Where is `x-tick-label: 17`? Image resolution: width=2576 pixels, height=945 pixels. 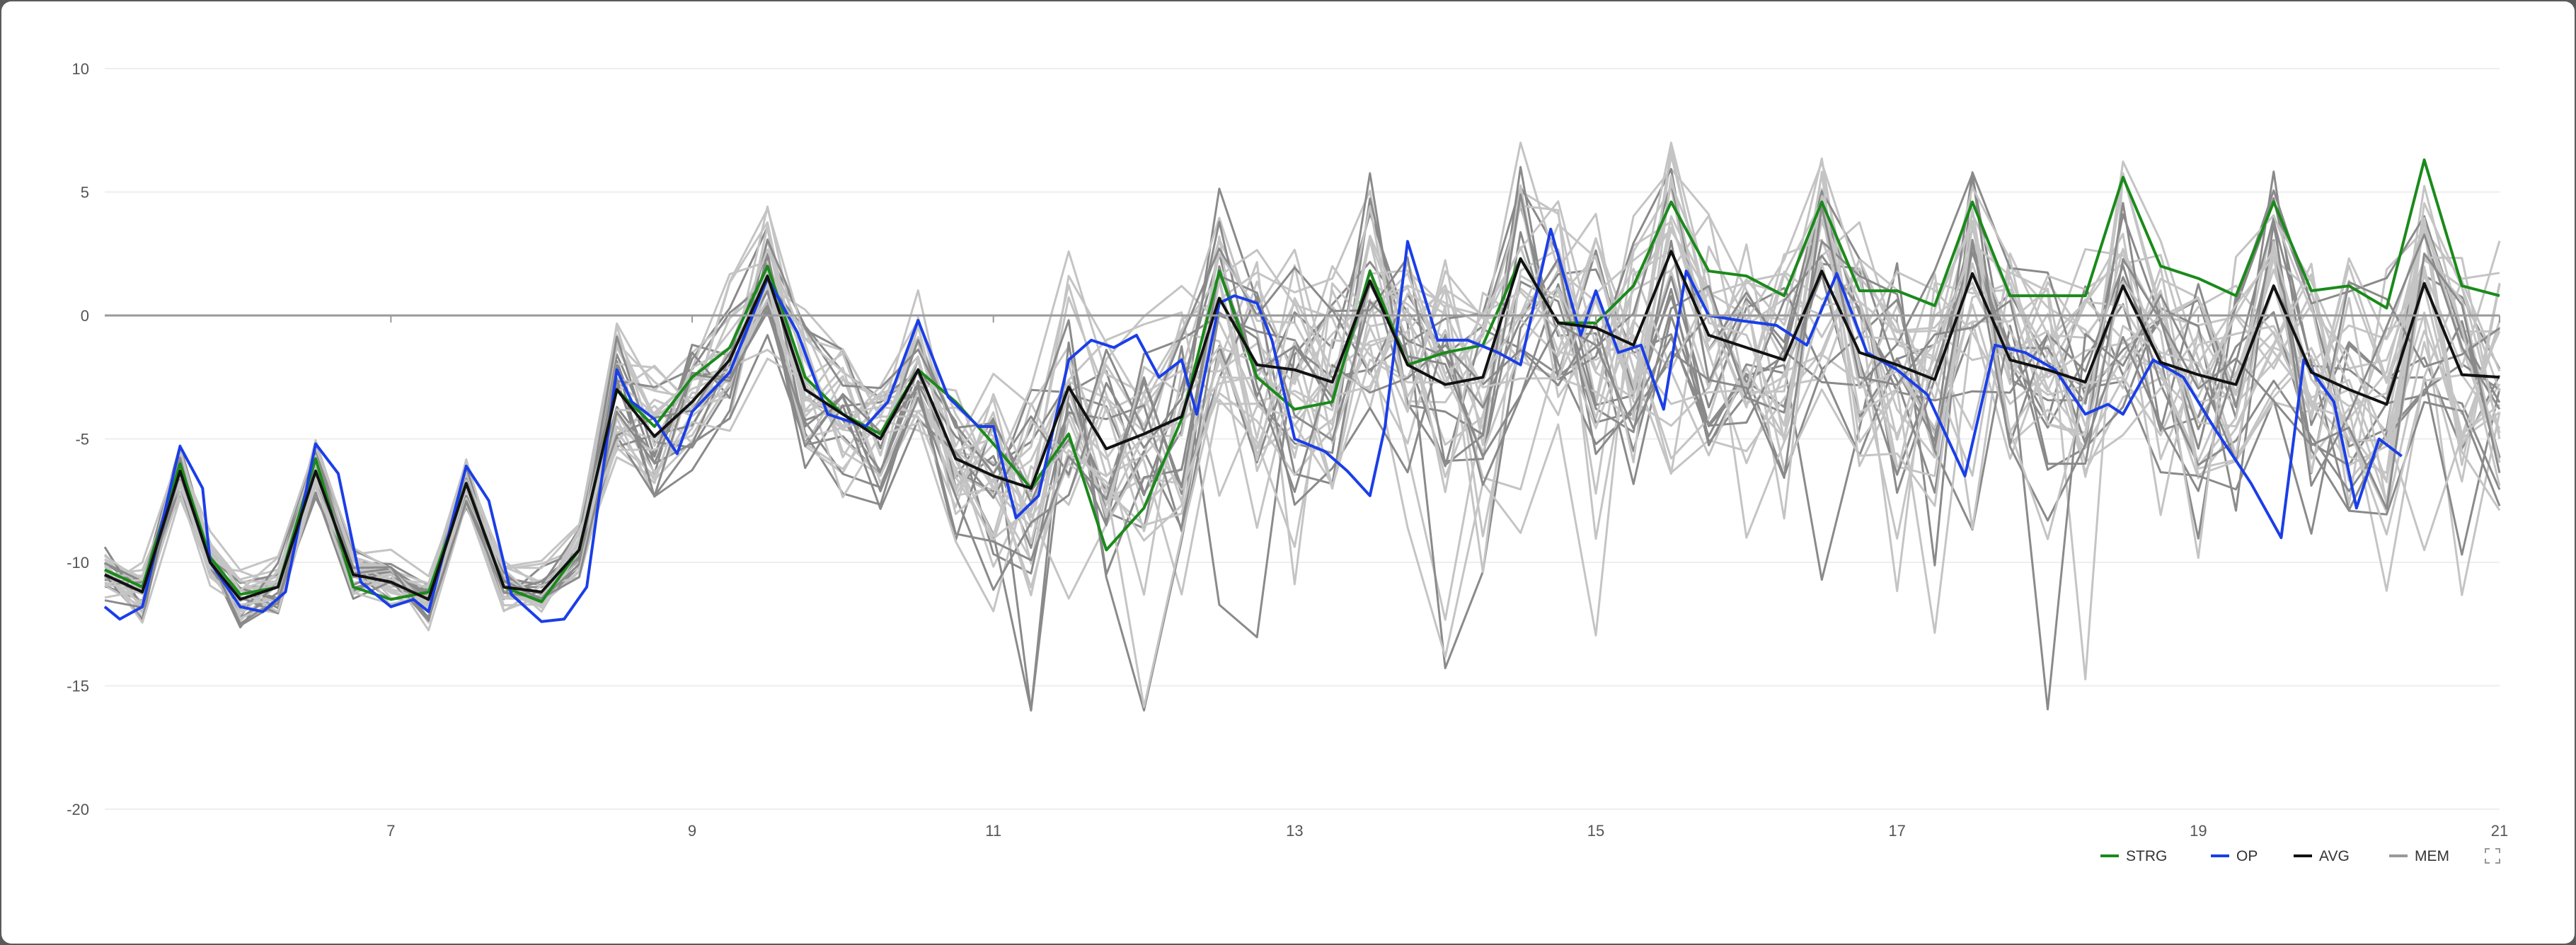 x-tick-label: 17 is located at coordinates (1897, 831).